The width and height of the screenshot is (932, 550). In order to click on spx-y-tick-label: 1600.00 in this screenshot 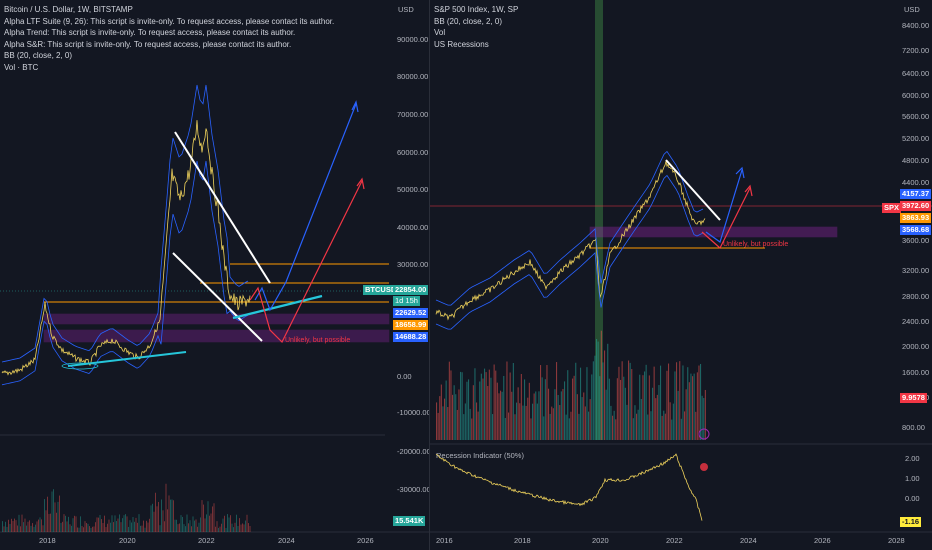, I will do `click(915, 372)`.